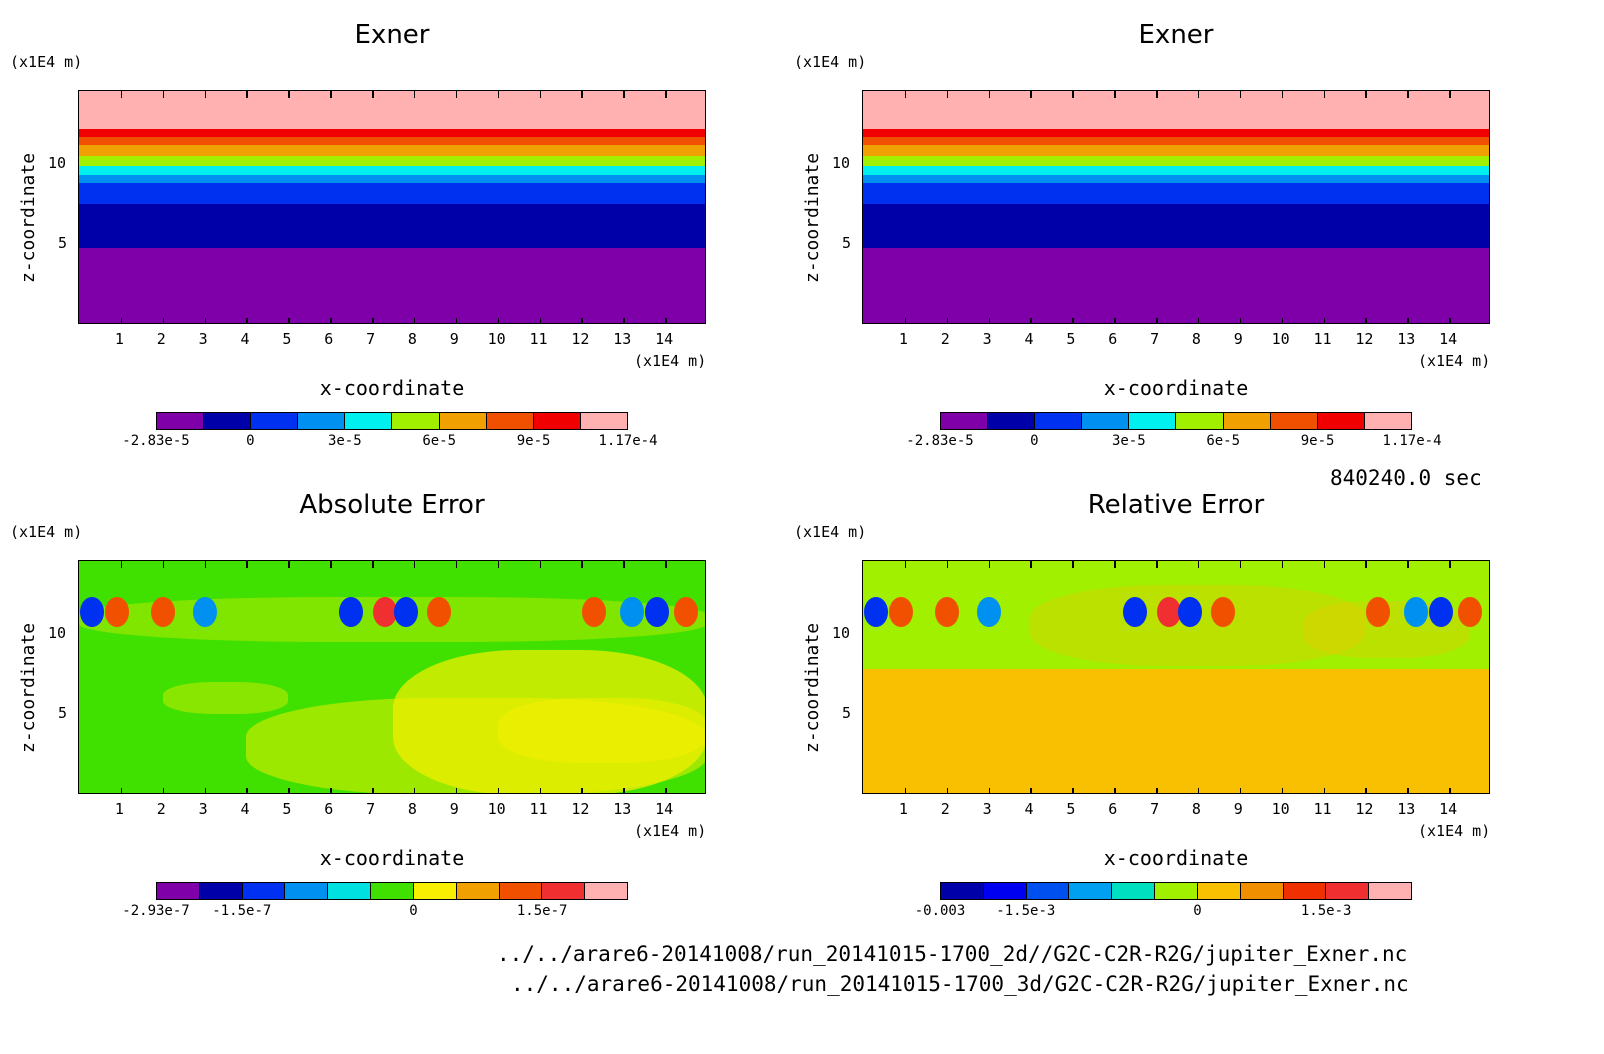 The height and width of the screenshot is (1054, 1604). Describe the element at coordinates (496, 339) in the screenshot. I see `x-tick-label: 10` at that location.